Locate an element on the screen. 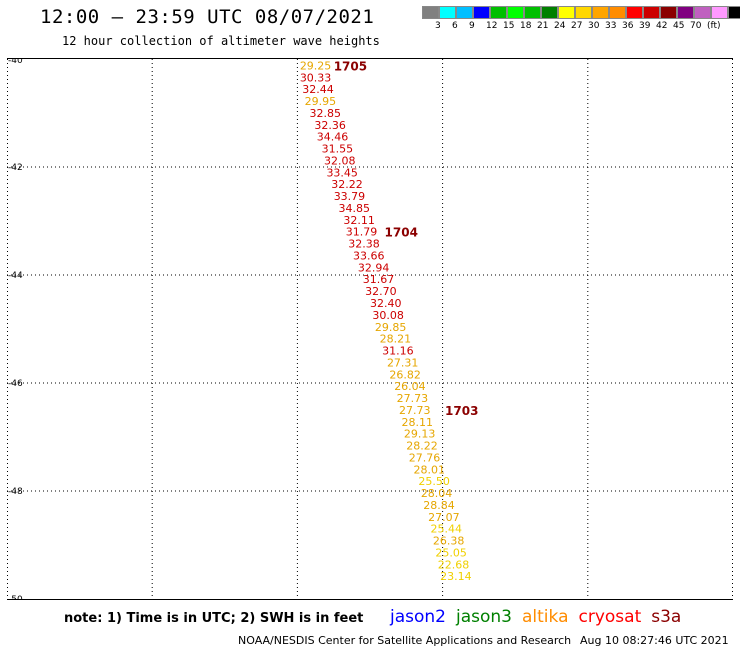 The width and height of the screenshot is (740, 650). wave-height-value: 31.16 is located at coordinates (398, 351).